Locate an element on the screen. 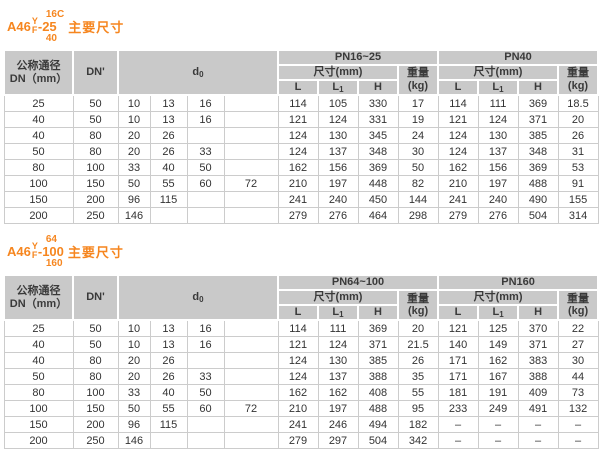  cell: 197 is located at coordinates (498, 184).